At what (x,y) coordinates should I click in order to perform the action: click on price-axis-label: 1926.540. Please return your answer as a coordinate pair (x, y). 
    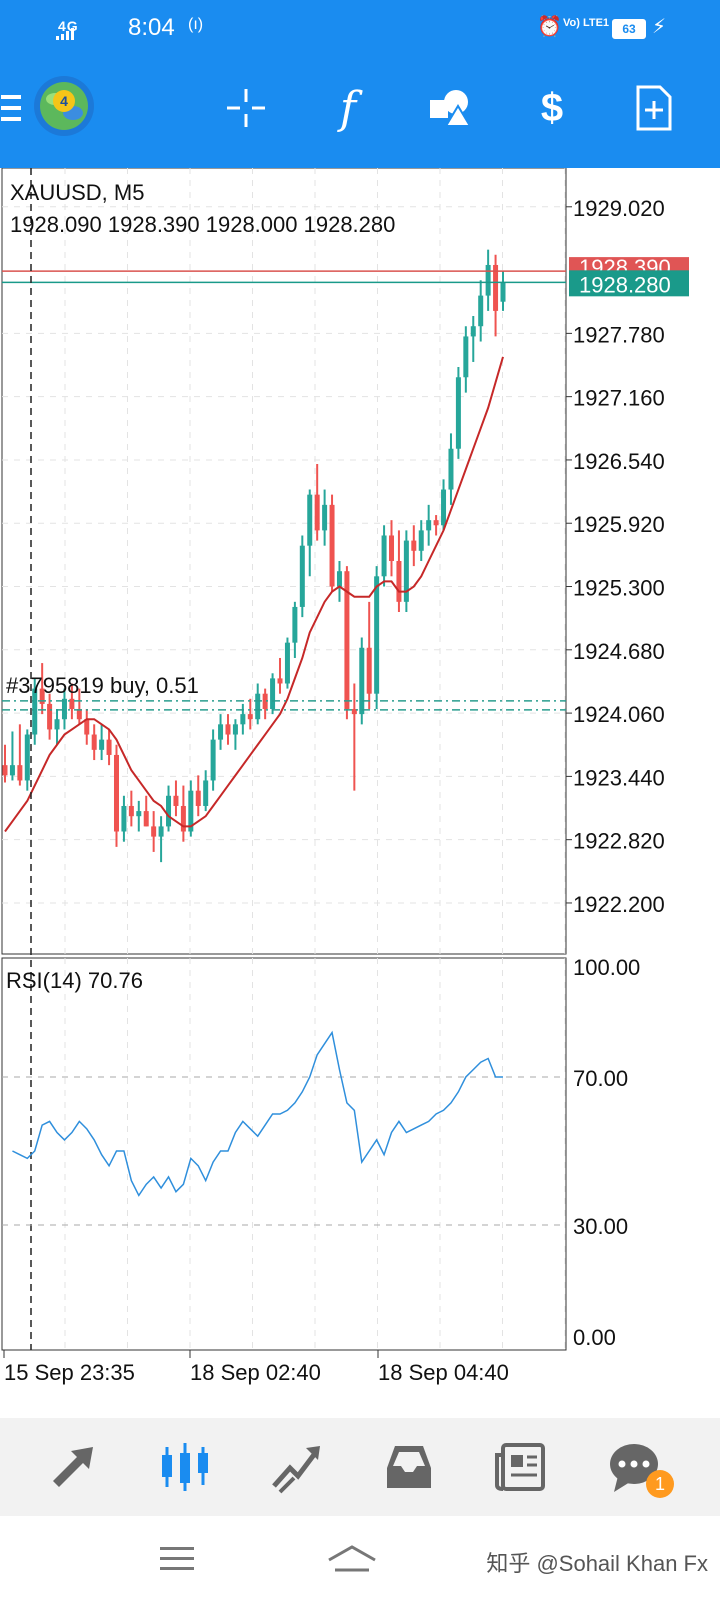
    Looking at the image, I should click on (619, 461).